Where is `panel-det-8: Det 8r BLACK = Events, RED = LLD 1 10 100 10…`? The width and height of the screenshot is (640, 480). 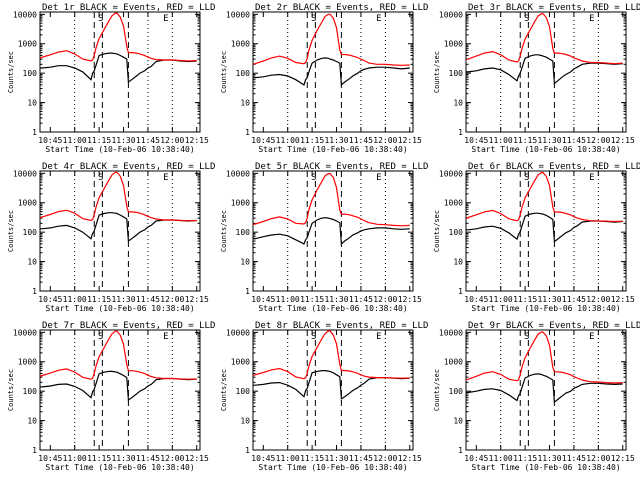
panel-det-8: Det 8r BLACK = Events, RED = LLD 1 10 100 10… is located at coordinates (324, 396).